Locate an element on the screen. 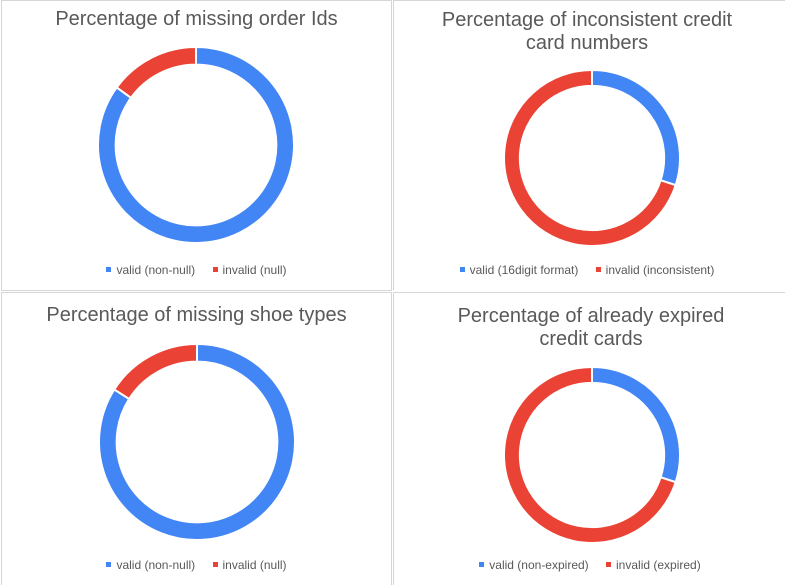 Image resolution: width=785 pixels, height=585 pixels. chart-title-line: Percentage of missing shoe types is located at coordinates (196, 315).